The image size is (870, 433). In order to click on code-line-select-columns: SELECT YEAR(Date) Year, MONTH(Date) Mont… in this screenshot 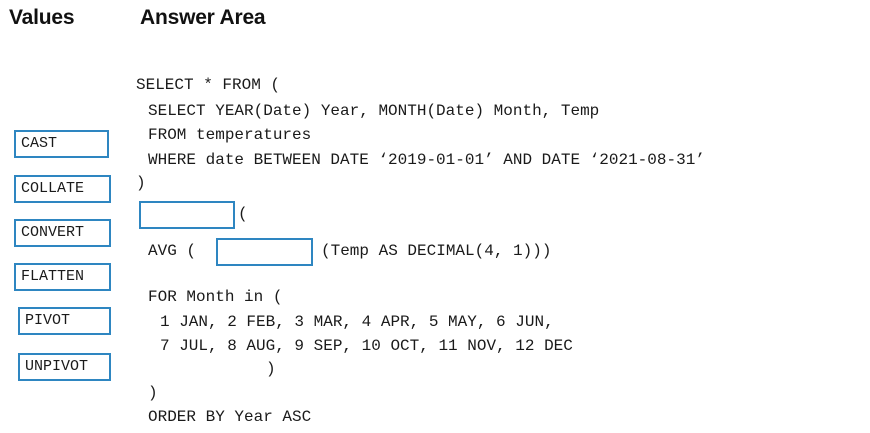, I will do `click(374, 111)`.